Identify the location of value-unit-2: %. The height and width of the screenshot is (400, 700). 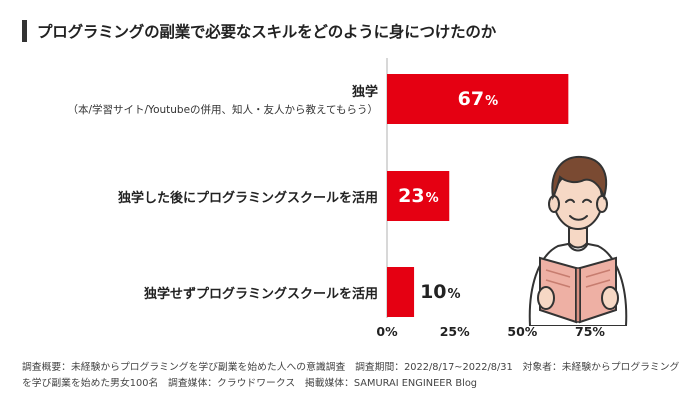
(454, 294).